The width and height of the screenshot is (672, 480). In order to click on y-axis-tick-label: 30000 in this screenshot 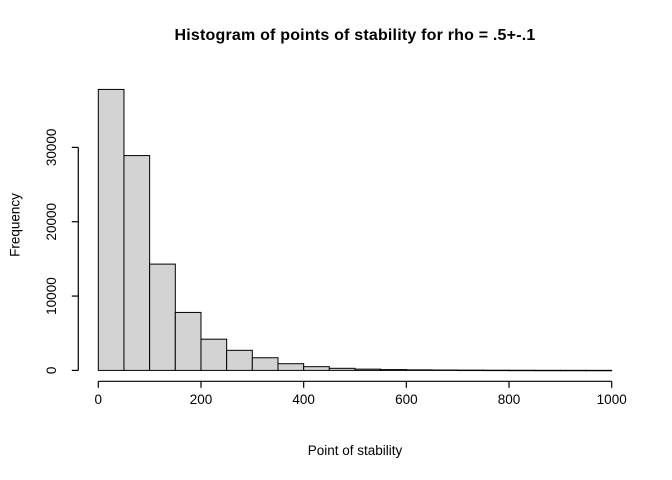, I will do `click(51, 148)`.